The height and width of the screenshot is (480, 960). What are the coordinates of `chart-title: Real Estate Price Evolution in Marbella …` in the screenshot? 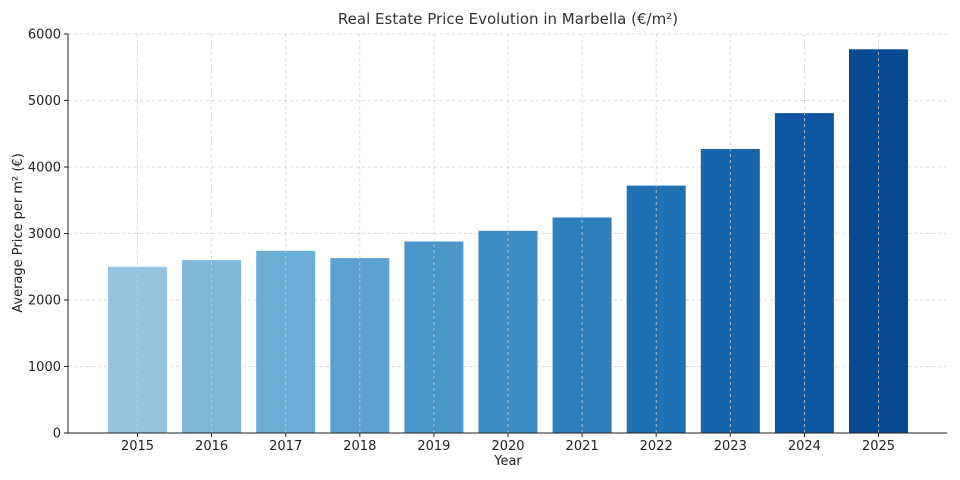 It's located at (508, 19).